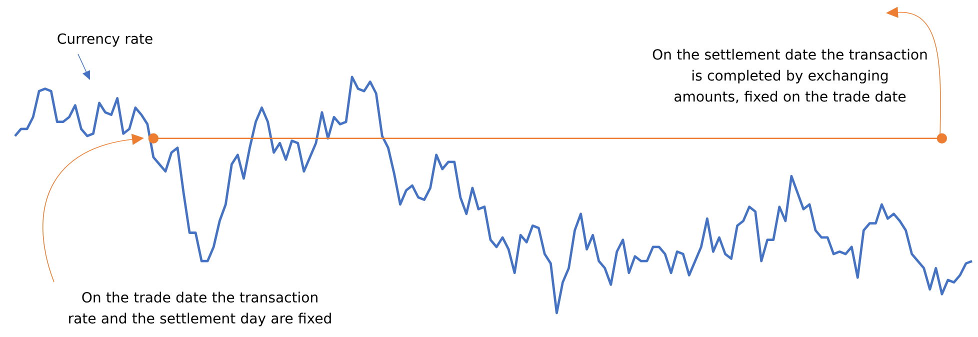 The height and width of the screenshot is (337, 978). What do you see at coordinates (105, 40) in the screenshot?
I see `text: Currency rate` at bounding box center [105, 40].